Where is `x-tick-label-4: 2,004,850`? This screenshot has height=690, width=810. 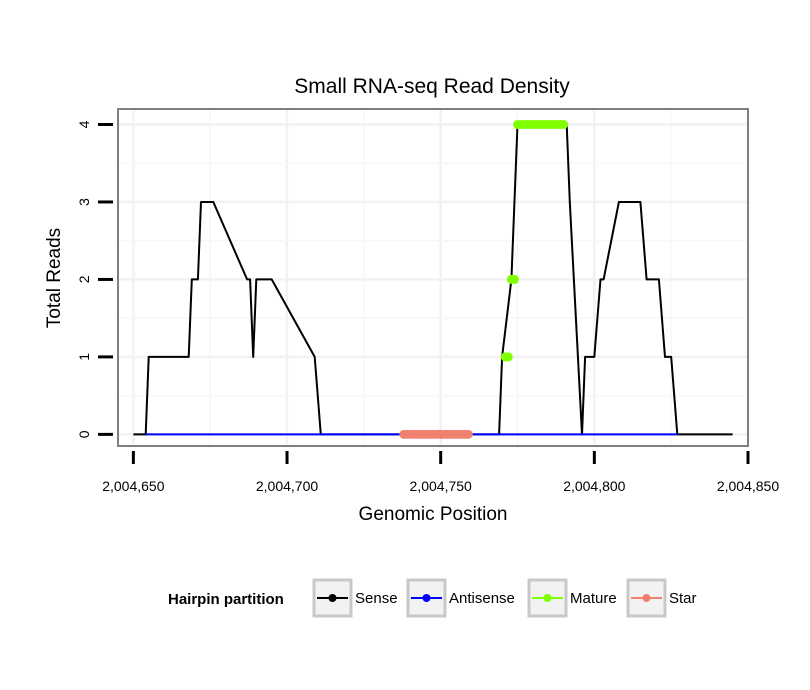
x-tick-label-4: 2,004,850 is located at coordinates (748, 486).